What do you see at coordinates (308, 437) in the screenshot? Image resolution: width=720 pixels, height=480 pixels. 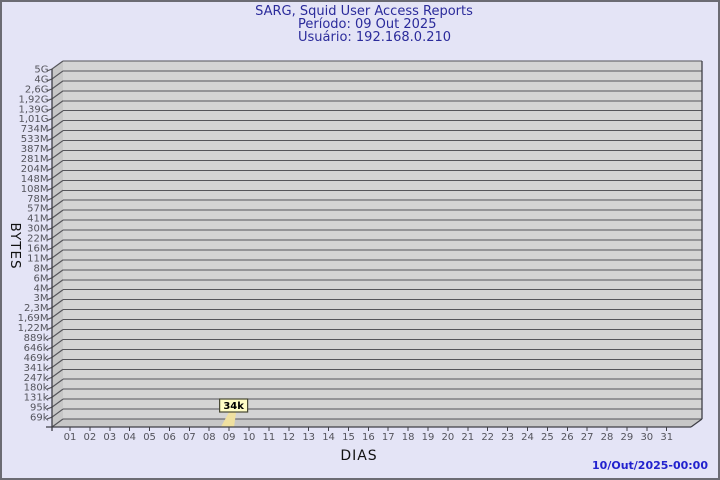 I see `x-tick-label: 13` at bounding box center [308, 437].